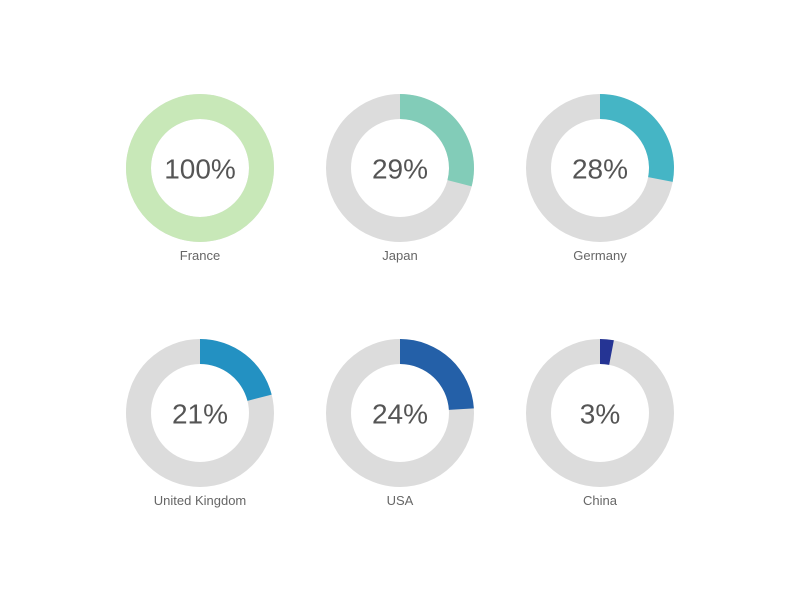 The height and width of the screenshot is (600, 800). Describe the element at coordinates (200, 414) in the screenshot. I see `donut-value-label: 21%` at that location.